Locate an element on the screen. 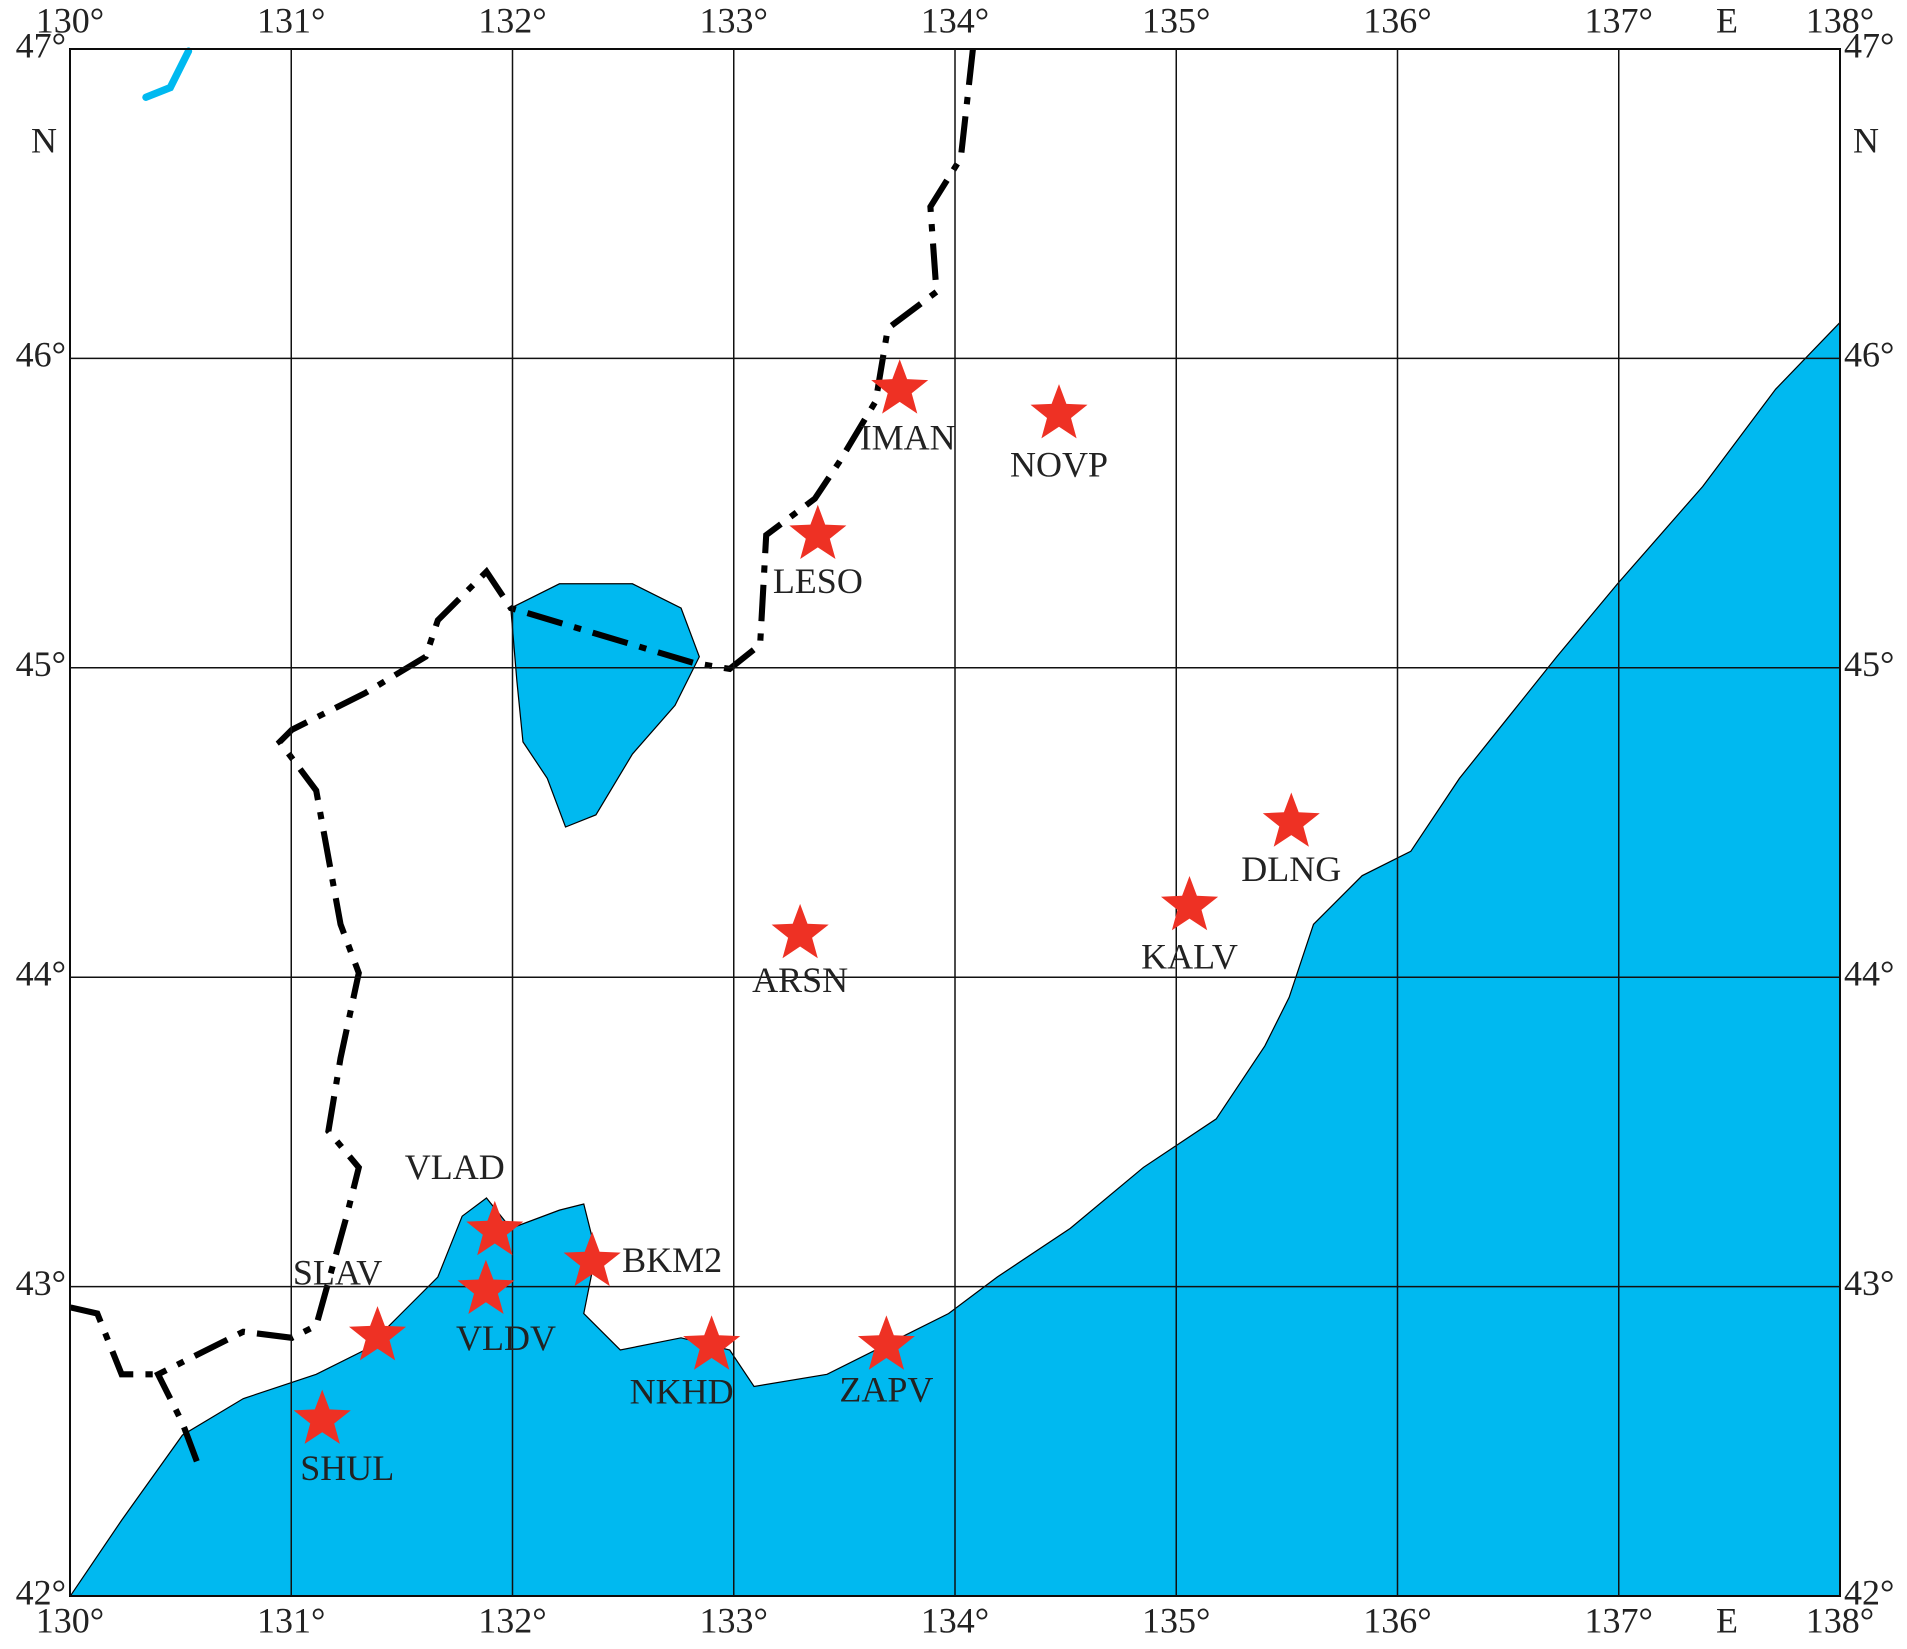 The height and width of the screenshot is (1649, 1907). river is located at coordinates (167, 74).